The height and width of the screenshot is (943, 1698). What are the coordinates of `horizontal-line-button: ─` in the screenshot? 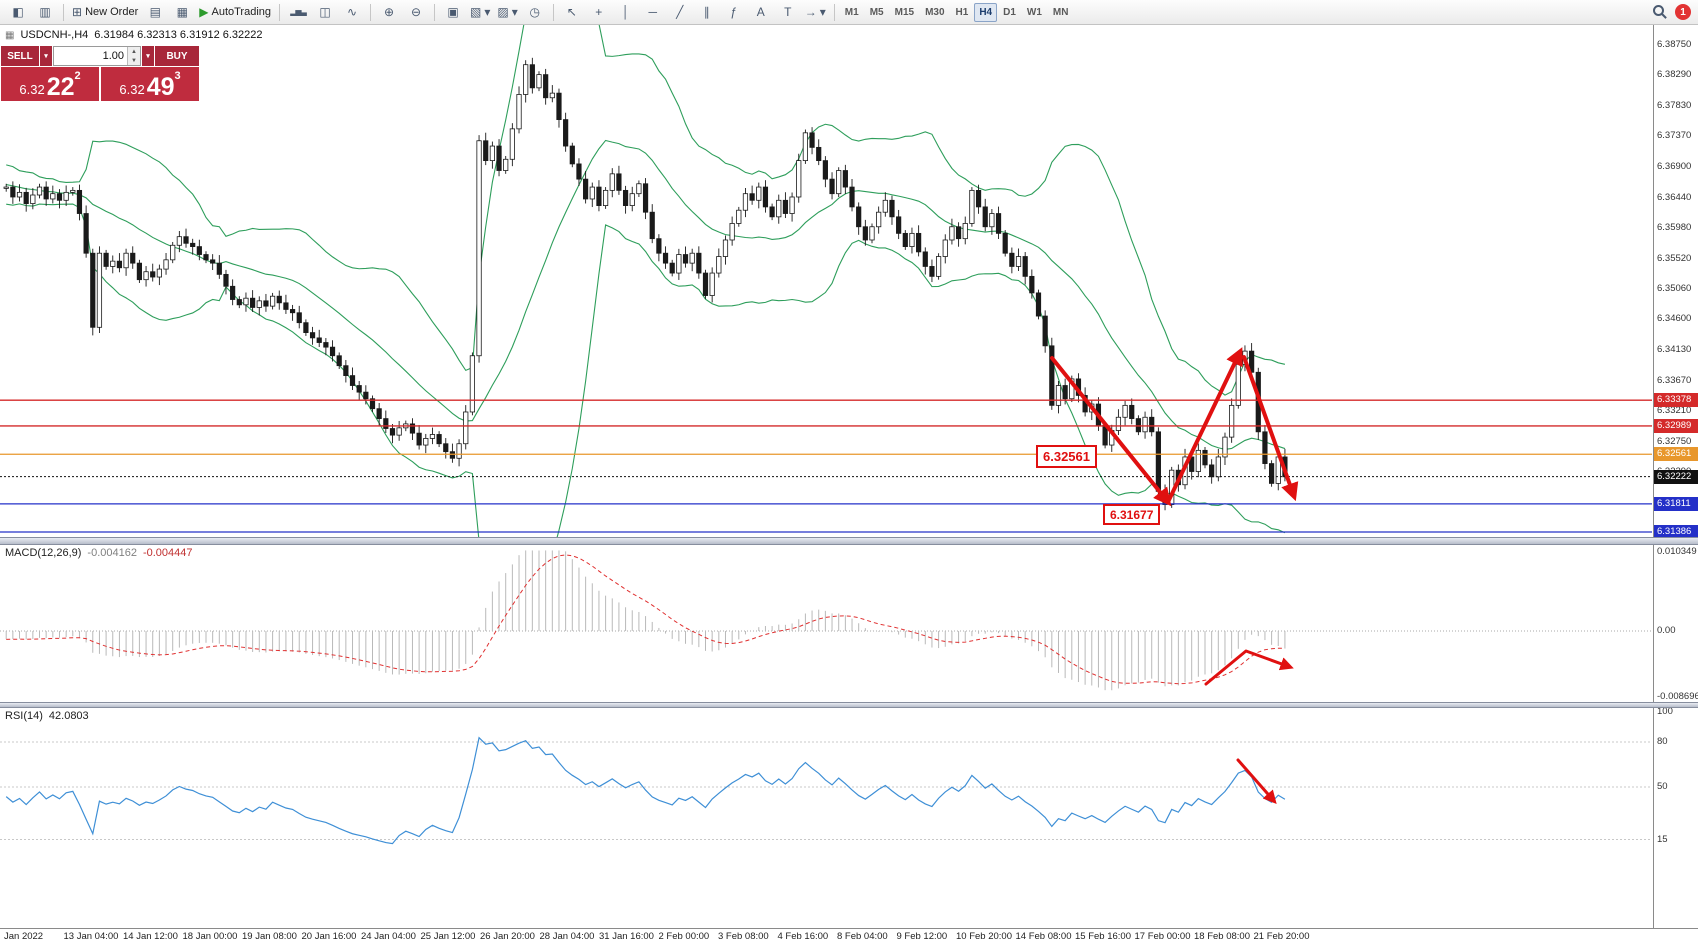 It's located at (653, 12).